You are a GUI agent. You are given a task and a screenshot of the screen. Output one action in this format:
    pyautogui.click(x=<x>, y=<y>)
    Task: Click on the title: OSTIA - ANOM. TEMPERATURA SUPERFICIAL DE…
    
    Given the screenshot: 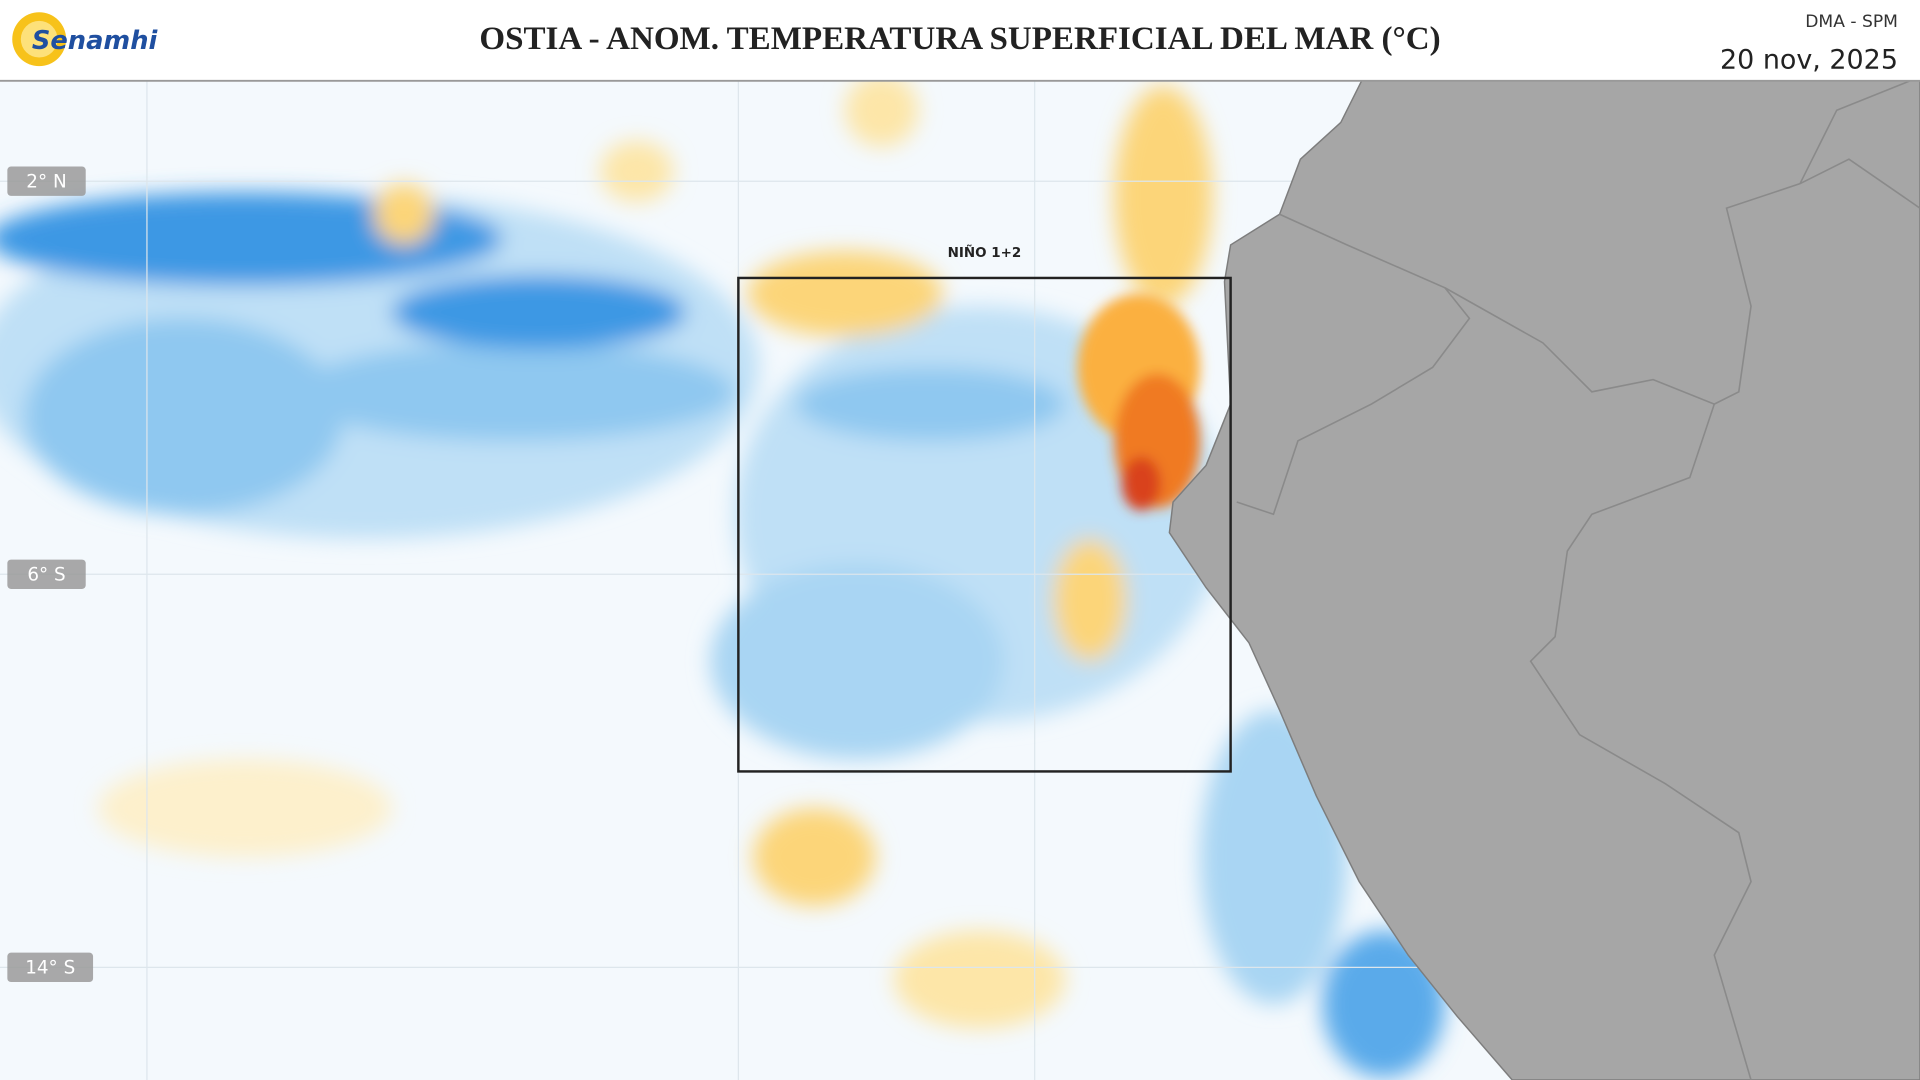 What is the action you would take?
    pyautogui.click(x=959, y=39)
    